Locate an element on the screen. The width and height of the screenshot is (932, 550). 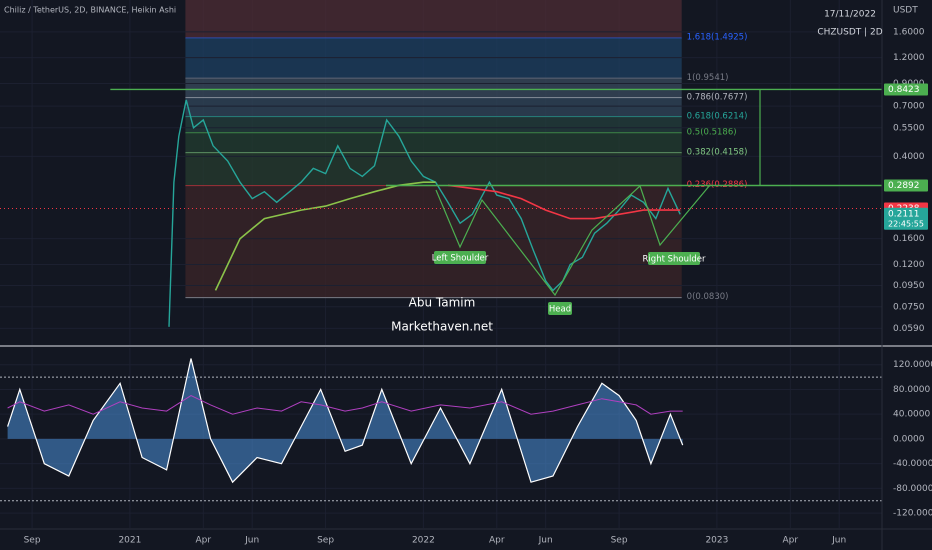
x-tick-label: 2023 is located at coordinates (716, 541).